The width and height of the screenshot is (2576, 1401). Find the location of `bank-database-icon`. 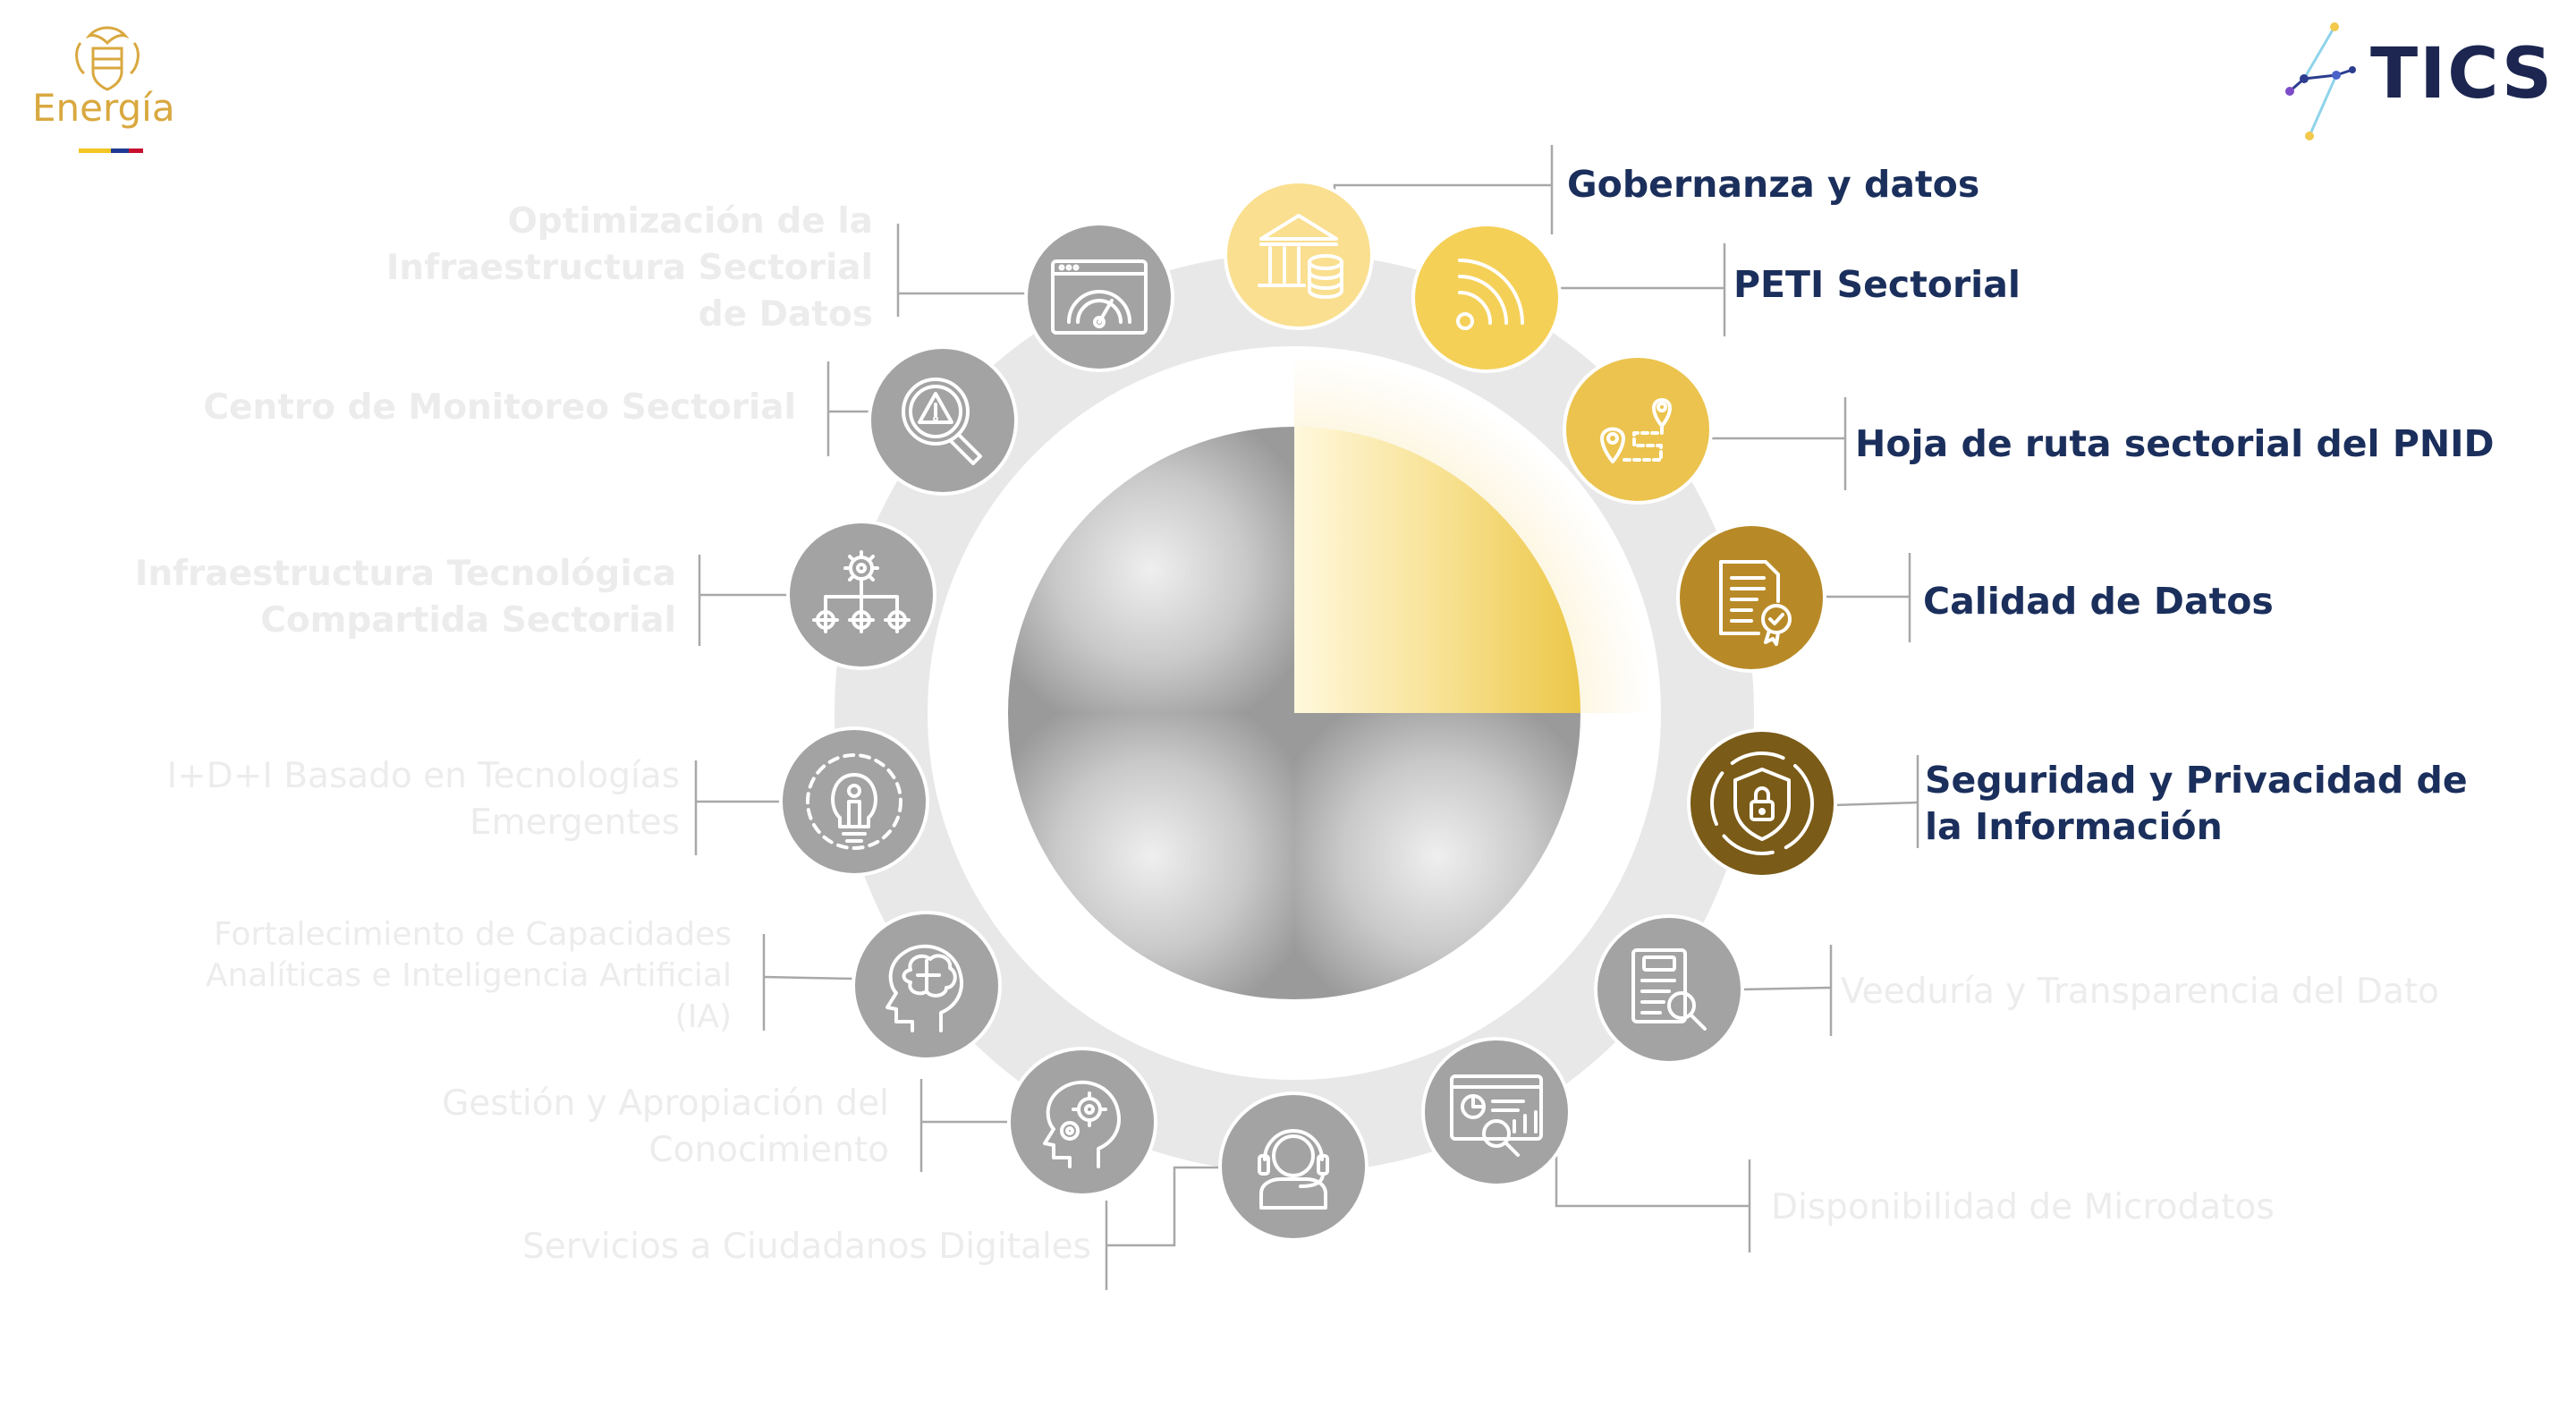

bank-database-icon is located at coordinates (1300, 256).